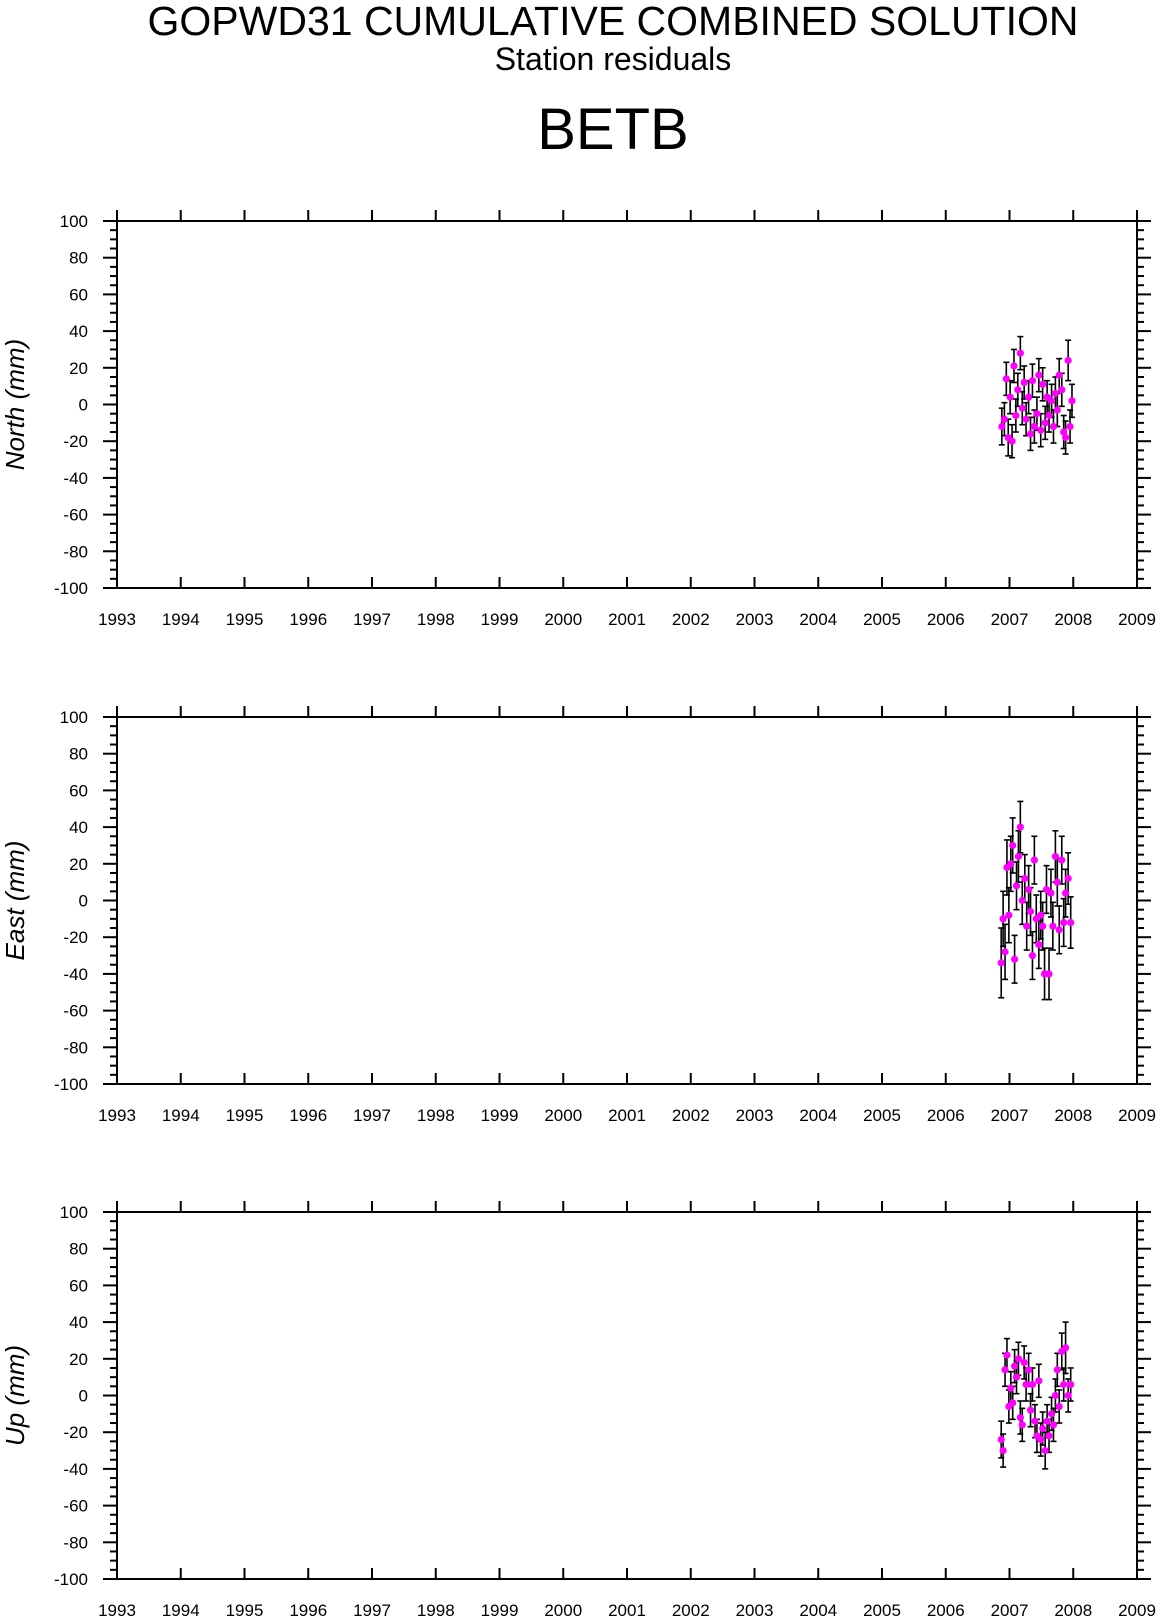 The image size is (1160, 1621). Describe the element at coordinates (75, 974) in the screenshot. I see `y-tick-label: -40` at that location.